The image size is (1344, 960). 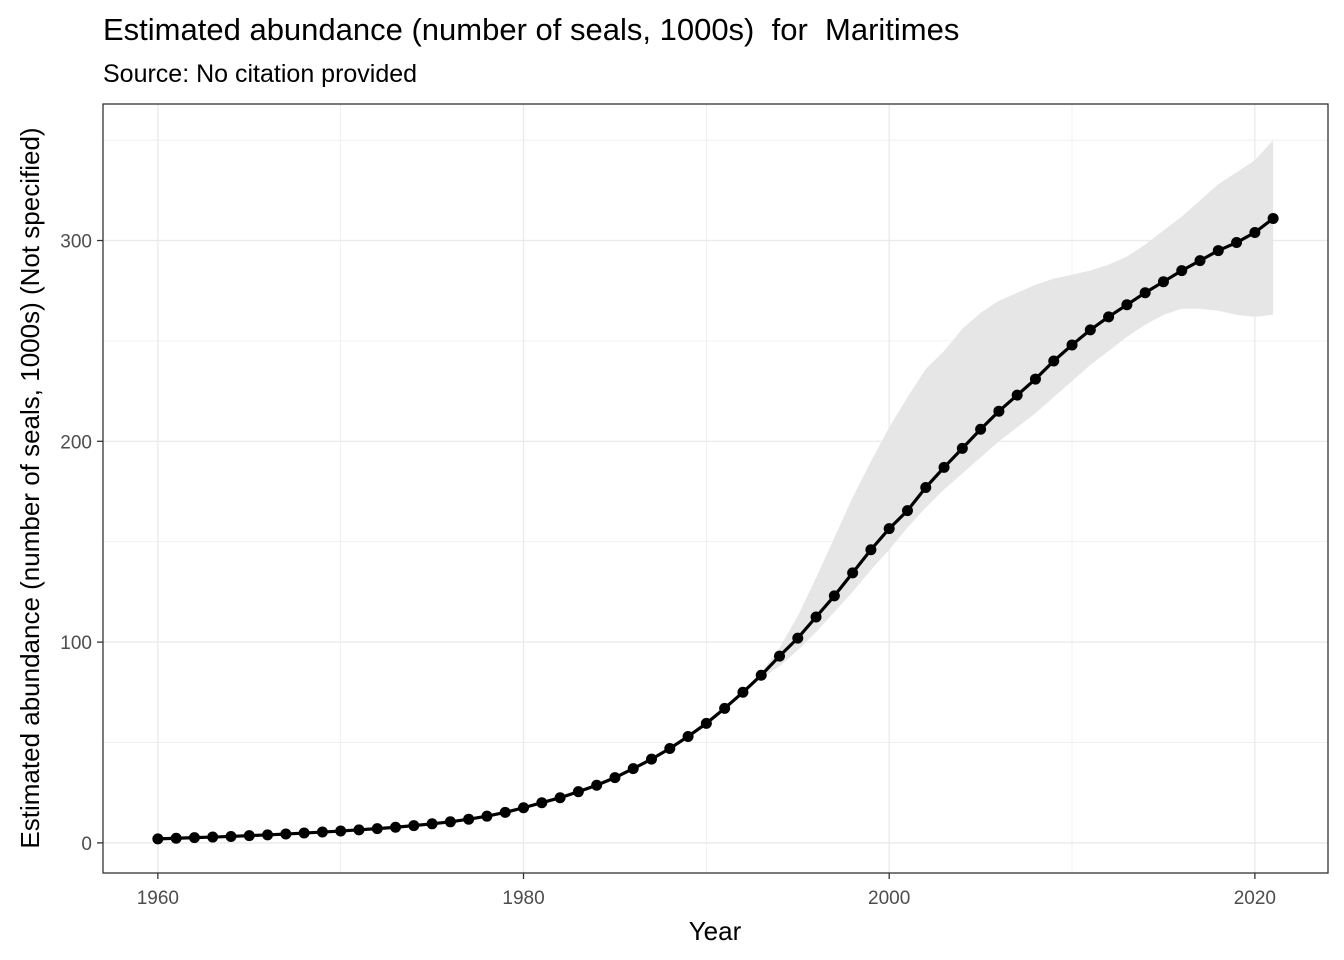 I want to click on y-tick-label: 0, so click(x=86, y=844).